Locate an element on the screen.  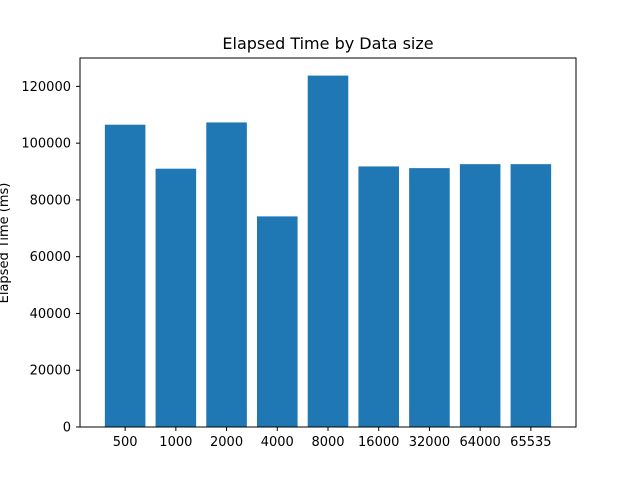
y-axis-ticks: 0 20000 40000 60000 80000 100000 120000 is located at coordinates (50, 258).